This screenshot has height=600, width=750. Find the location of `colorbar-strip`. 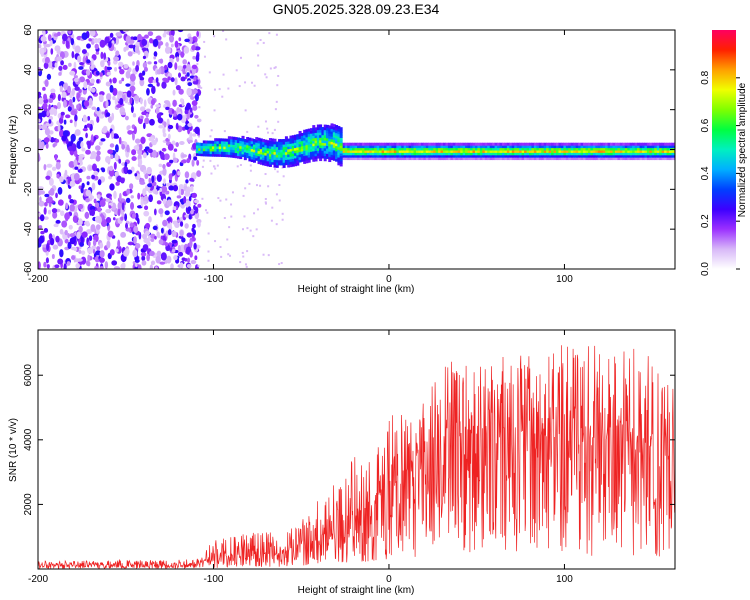

colorbar-strip is located at coordinates (724, 149).